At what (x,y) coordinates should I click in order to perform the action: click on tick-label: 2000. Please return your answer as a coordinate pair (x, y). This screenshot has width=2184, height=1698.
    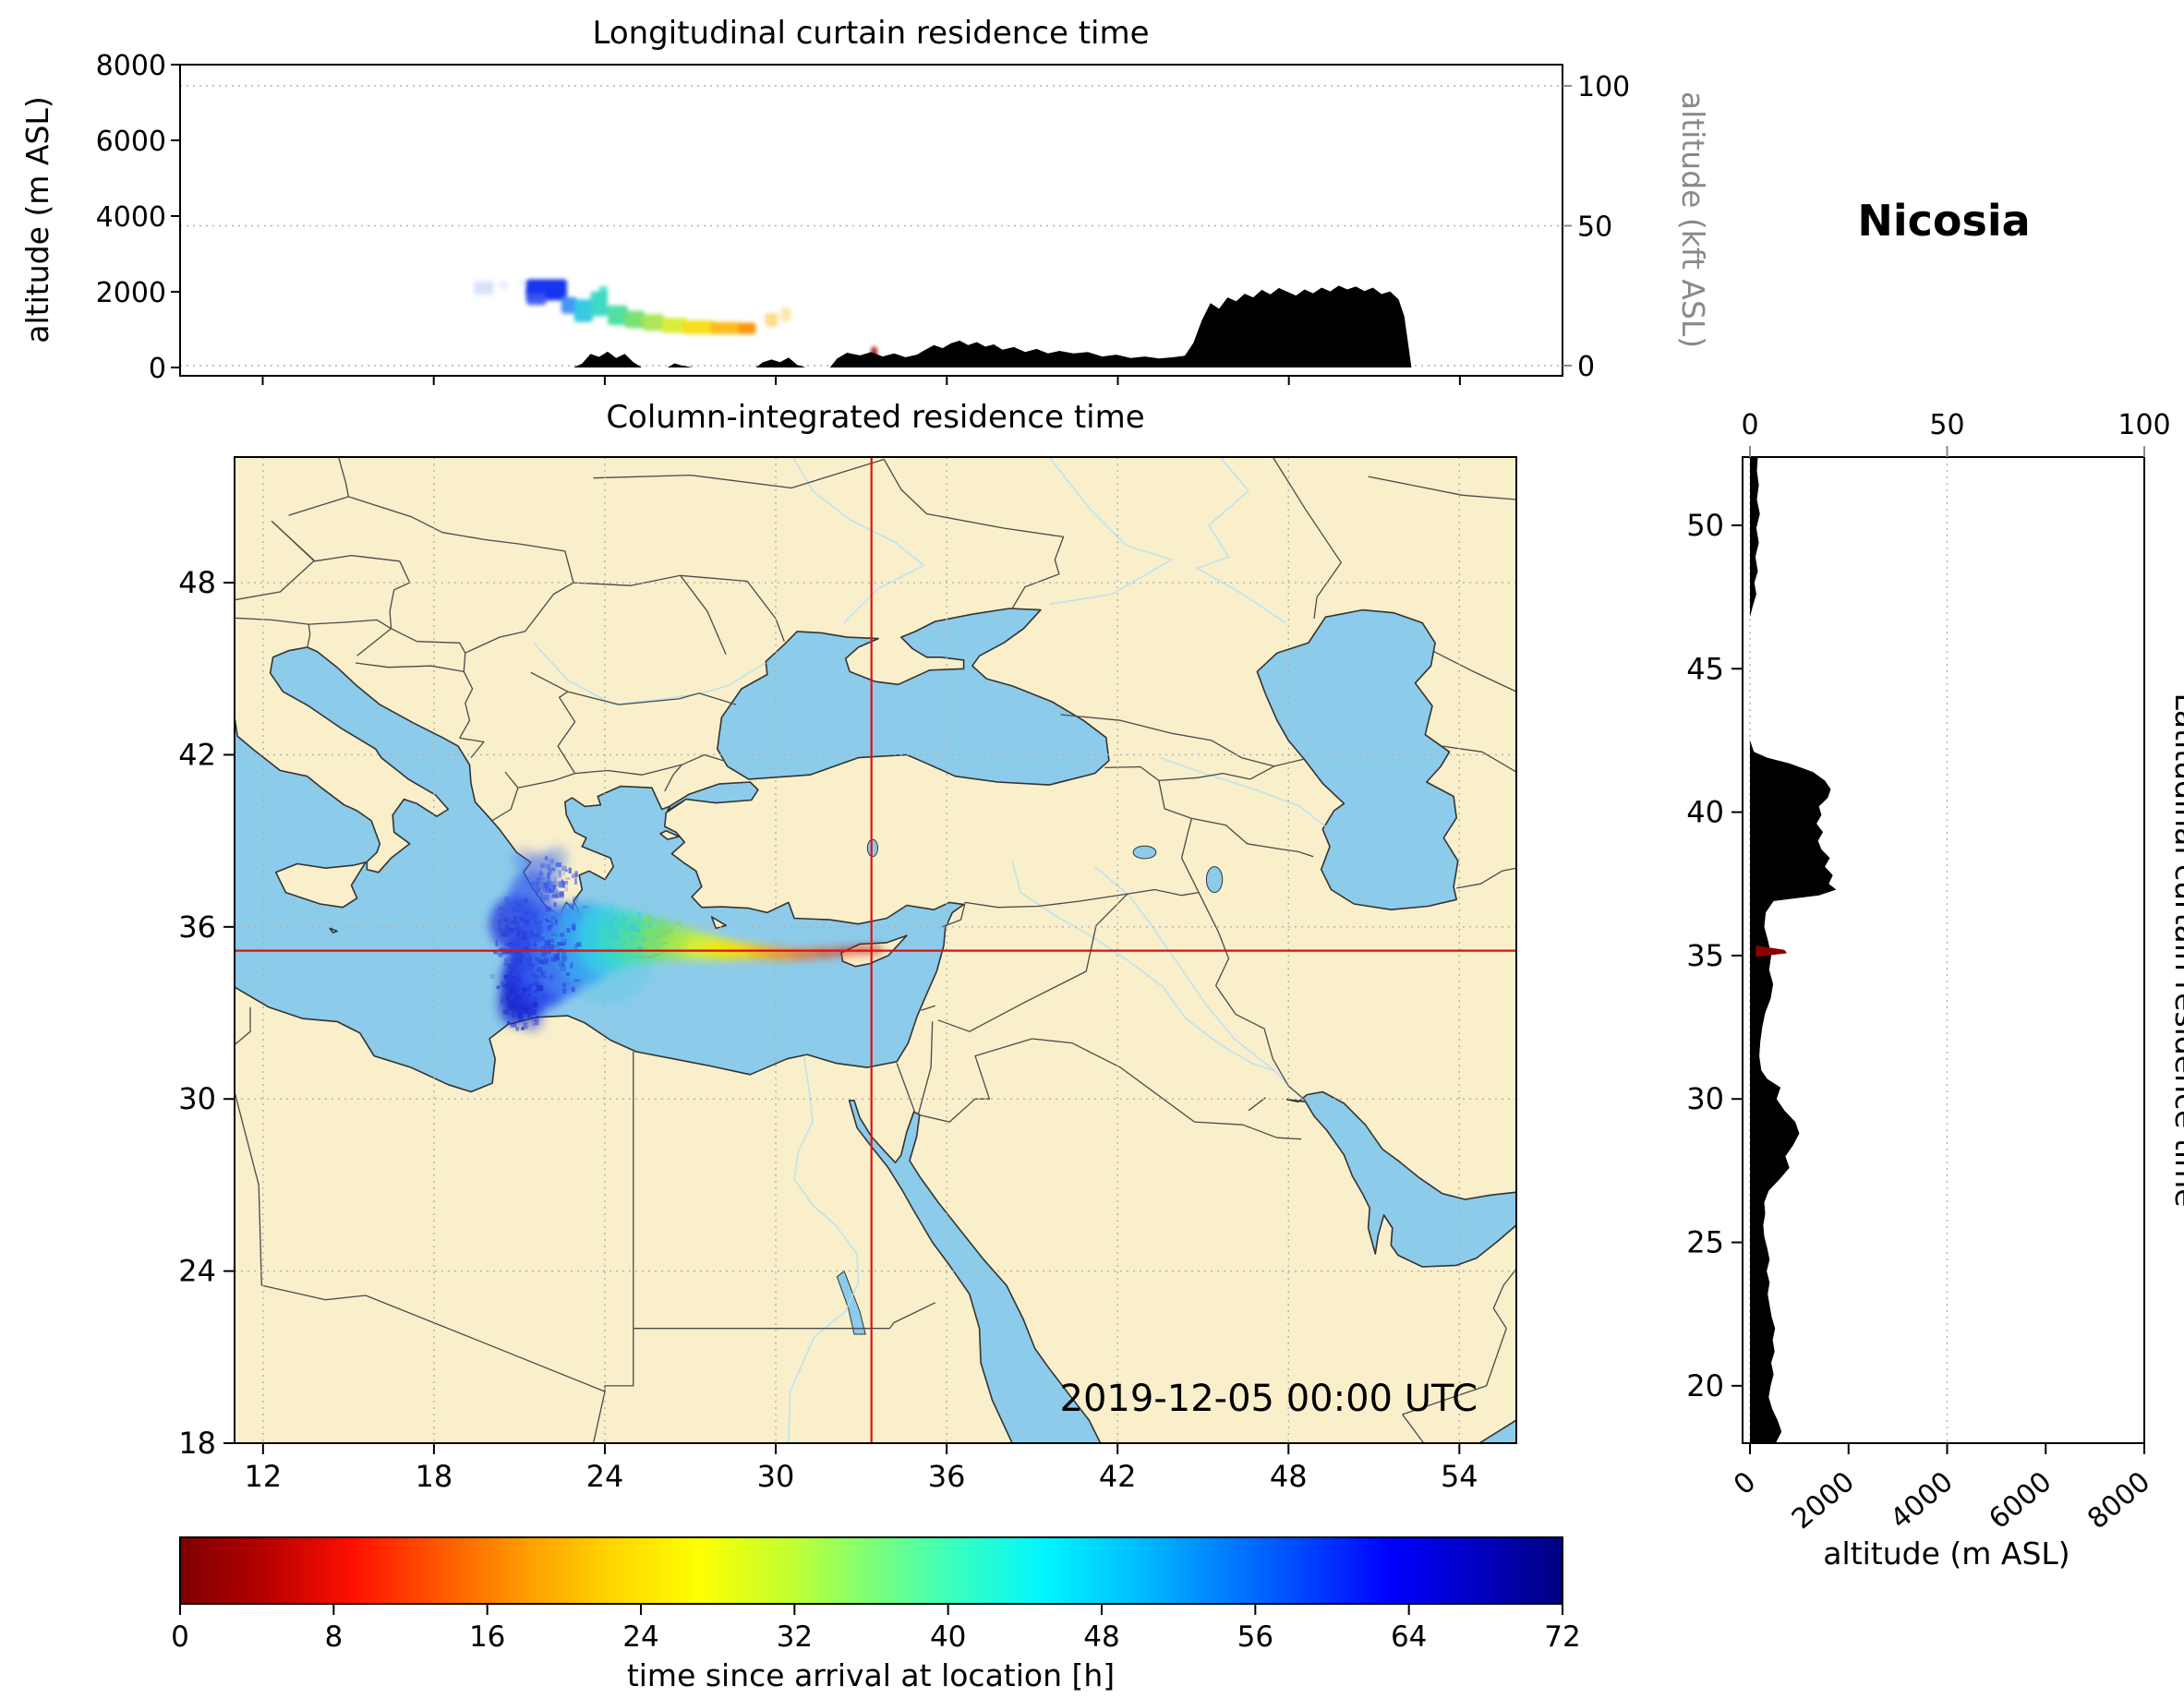
    Looking at the image, I should click on (131, 293).